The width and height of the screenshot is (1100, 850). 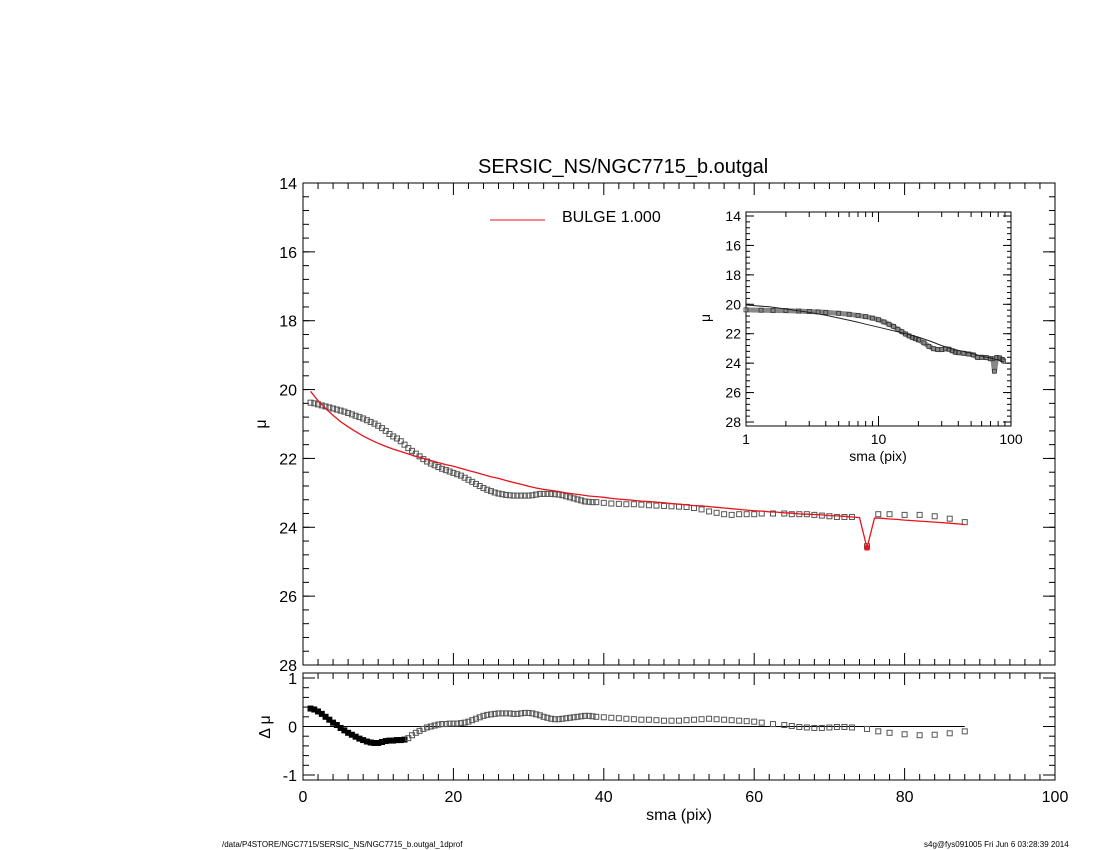 I want to click on residual-y-axis-label: Δ μ, so click(x=265, y=726).